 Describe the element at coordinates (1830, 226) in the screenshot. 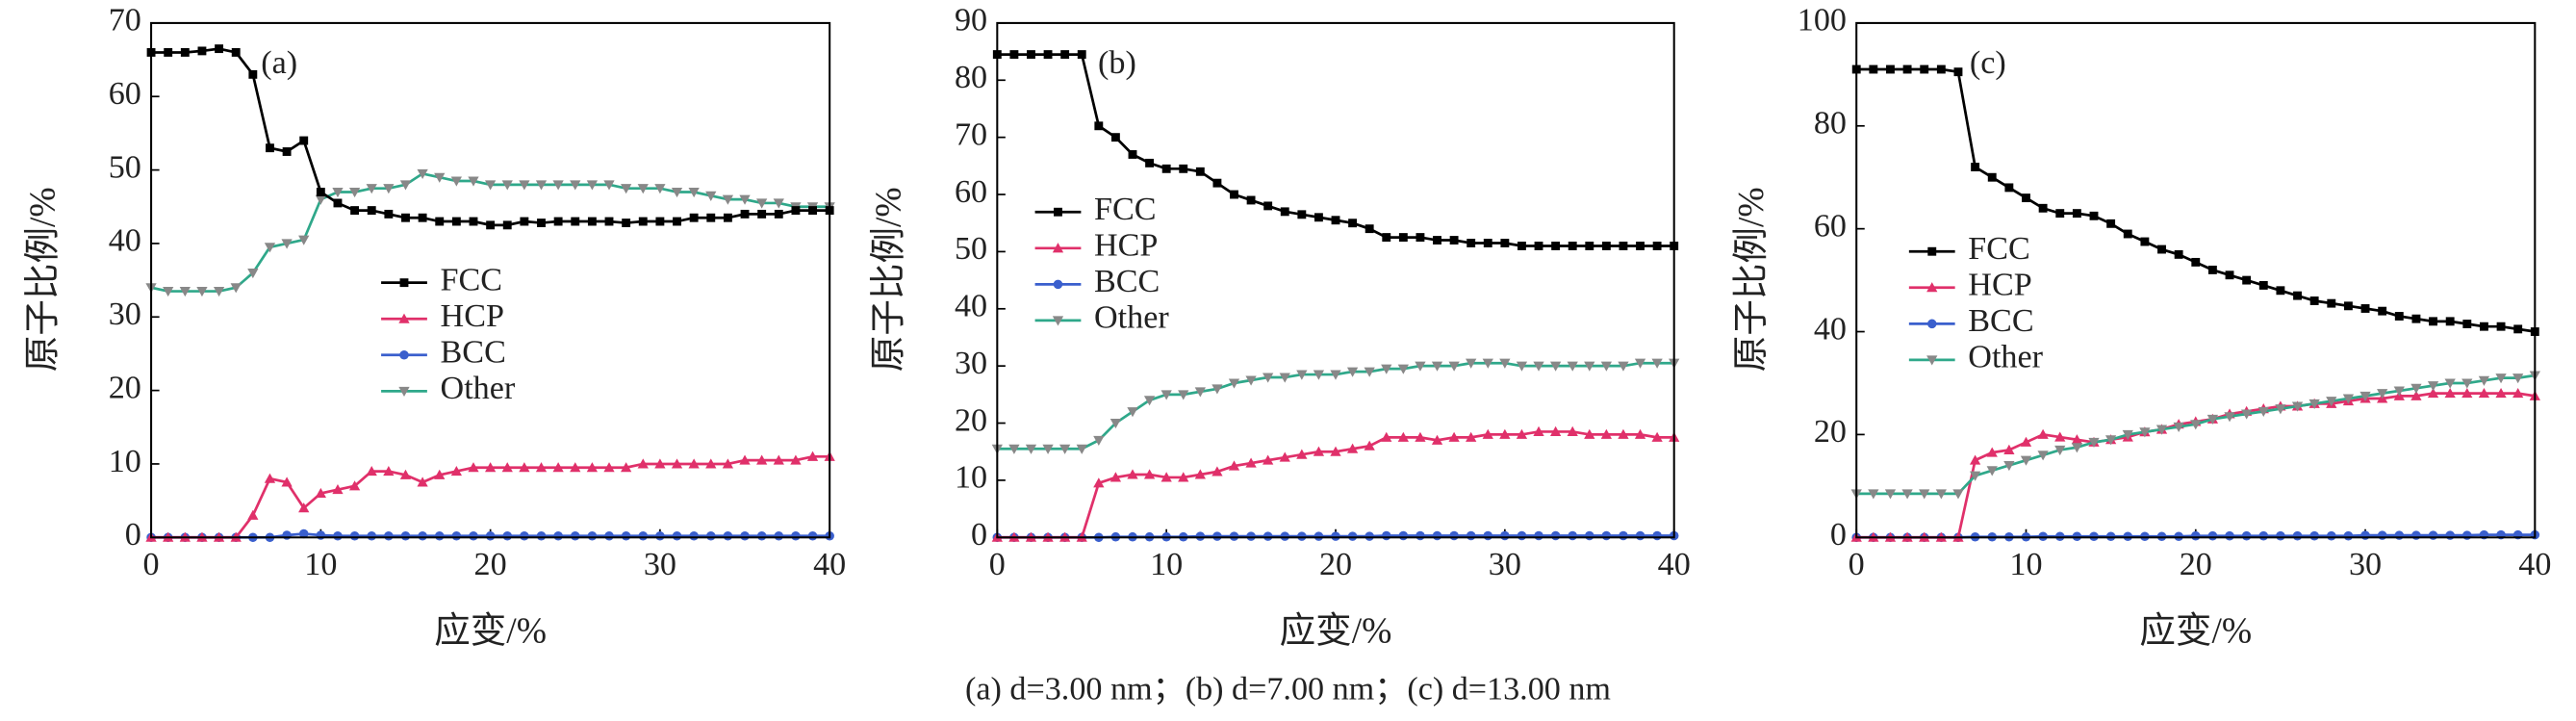

I see `y-tick-label: 60` at that location.